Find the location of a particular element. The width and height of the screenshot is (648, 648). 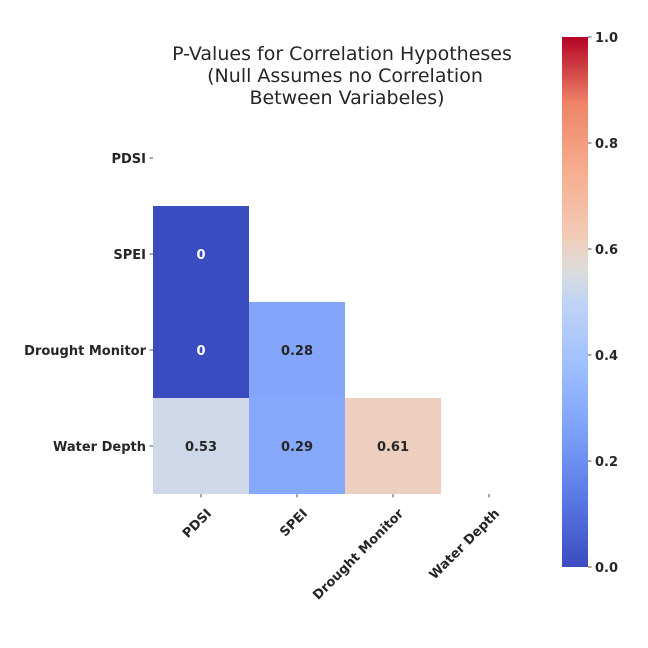

colorbar-tick-label: 0.2 is located at coordinates (606, 462).